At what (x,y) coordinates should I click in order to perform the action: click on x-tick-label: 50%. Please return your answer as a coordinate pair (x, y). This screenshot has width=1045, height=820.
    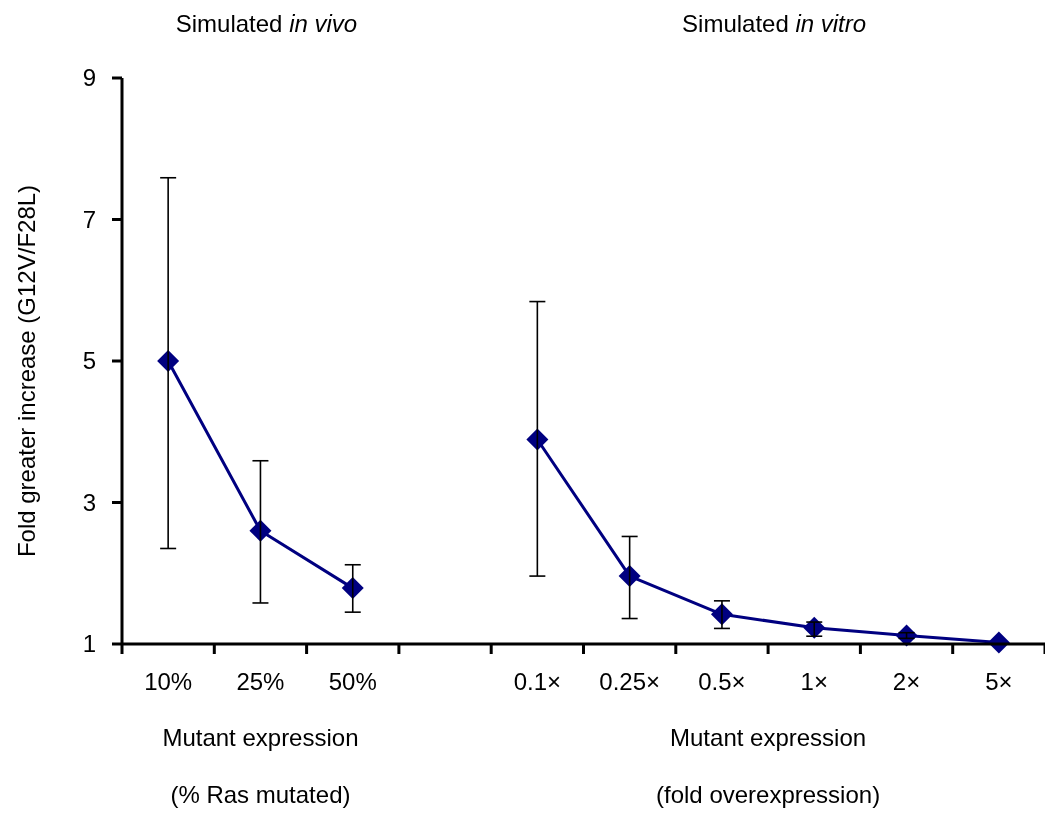
    Looking at the image, I should click on (352, 681).